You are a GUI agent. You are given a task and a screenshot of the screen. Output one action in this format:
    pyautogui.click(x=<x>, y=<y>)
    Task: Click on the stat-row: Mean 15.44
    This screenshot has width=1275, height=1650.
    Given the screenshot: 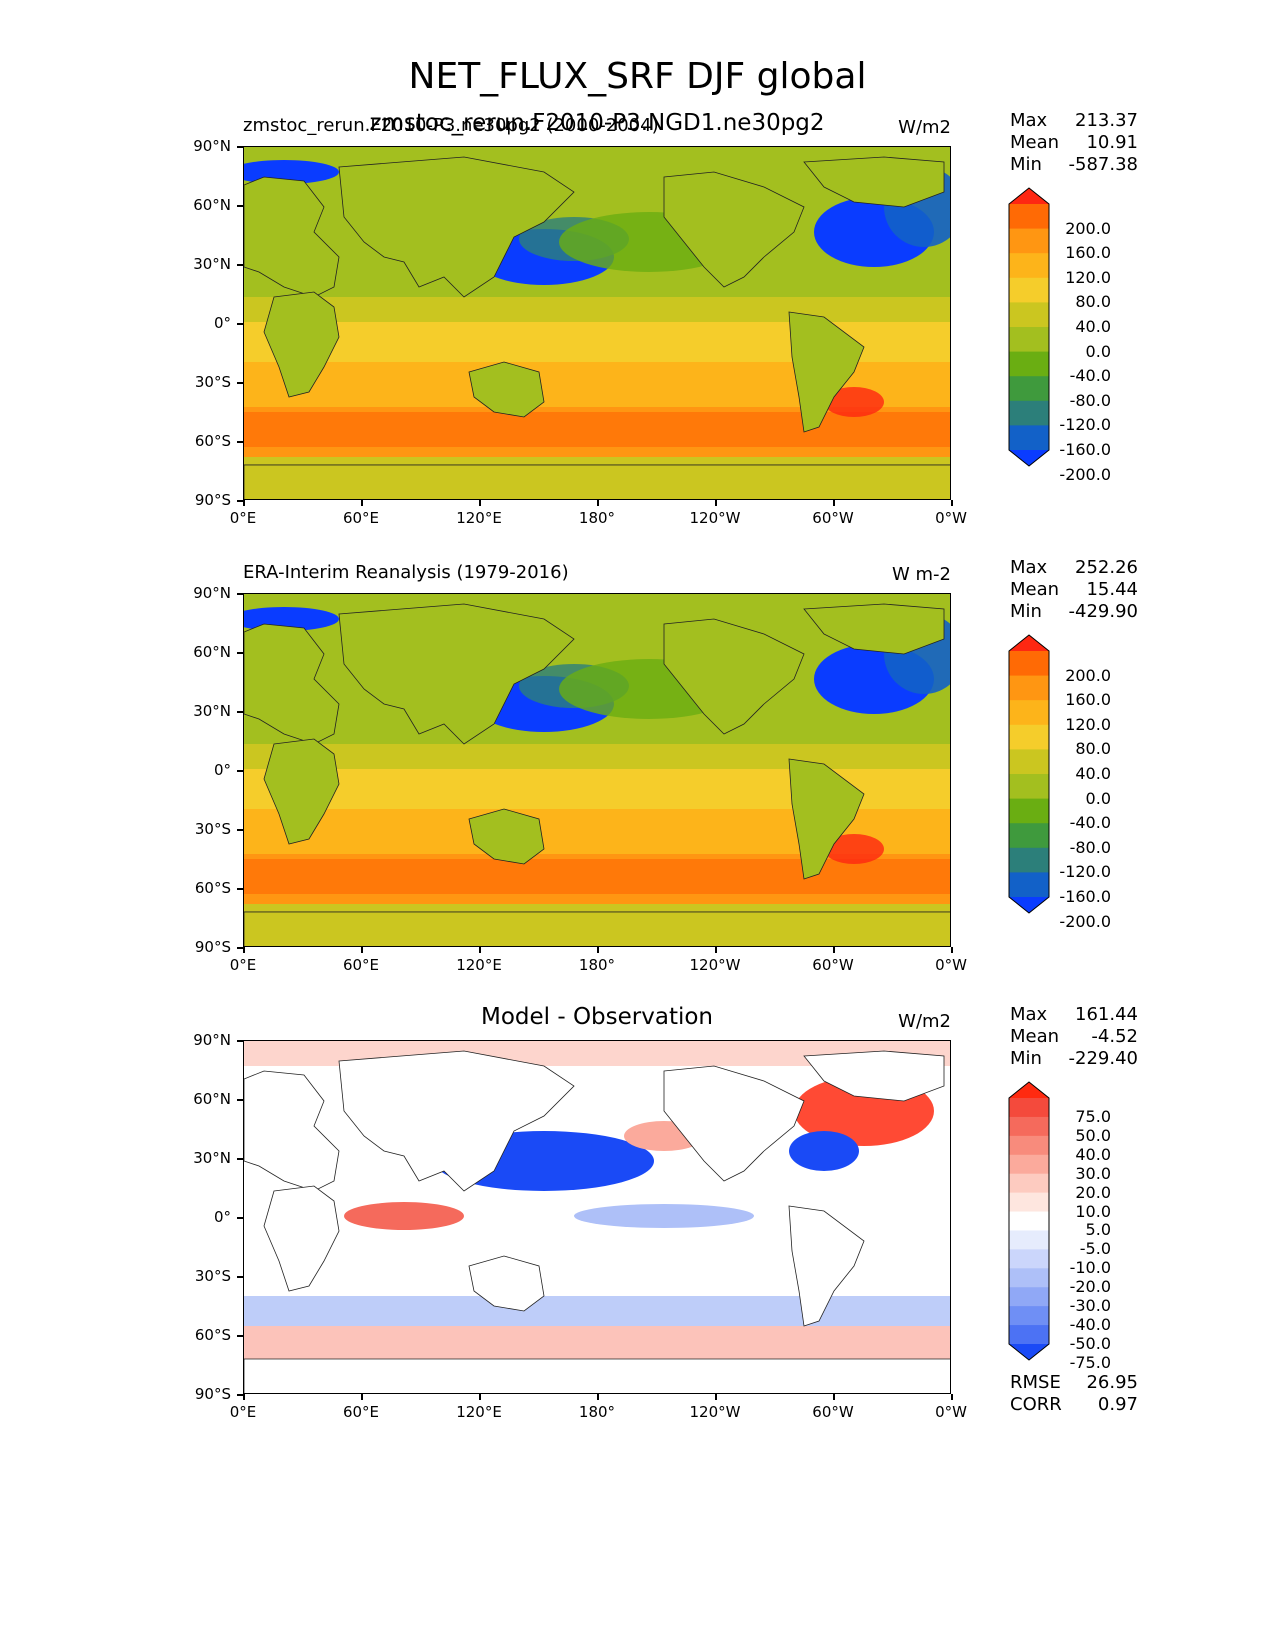 What is the action you would take?
    pyautogui.click(x=1074, y=590)
    